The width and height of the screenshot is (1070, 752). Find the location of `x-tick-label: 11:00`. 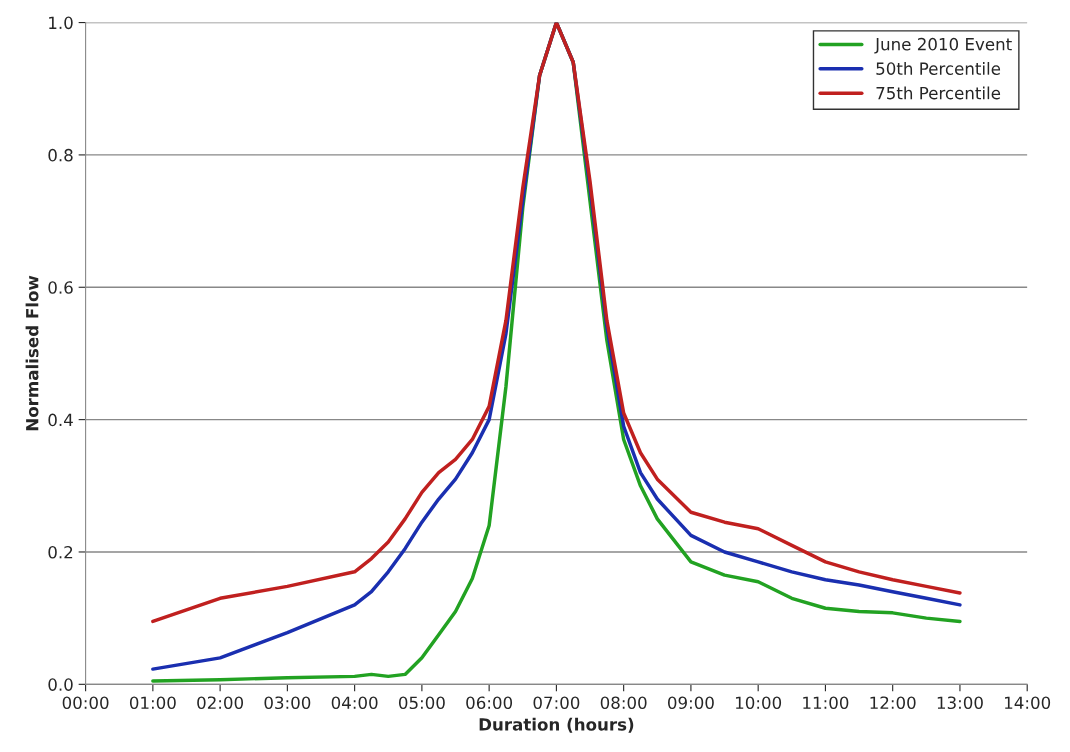

x-tick-label: 11:00 is located at coordinates (826, 703).